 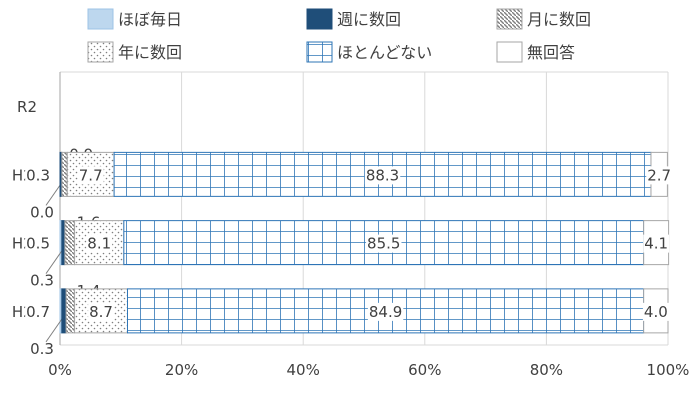 I want to click on legend-1-swatch, so click(x=100, y=19).